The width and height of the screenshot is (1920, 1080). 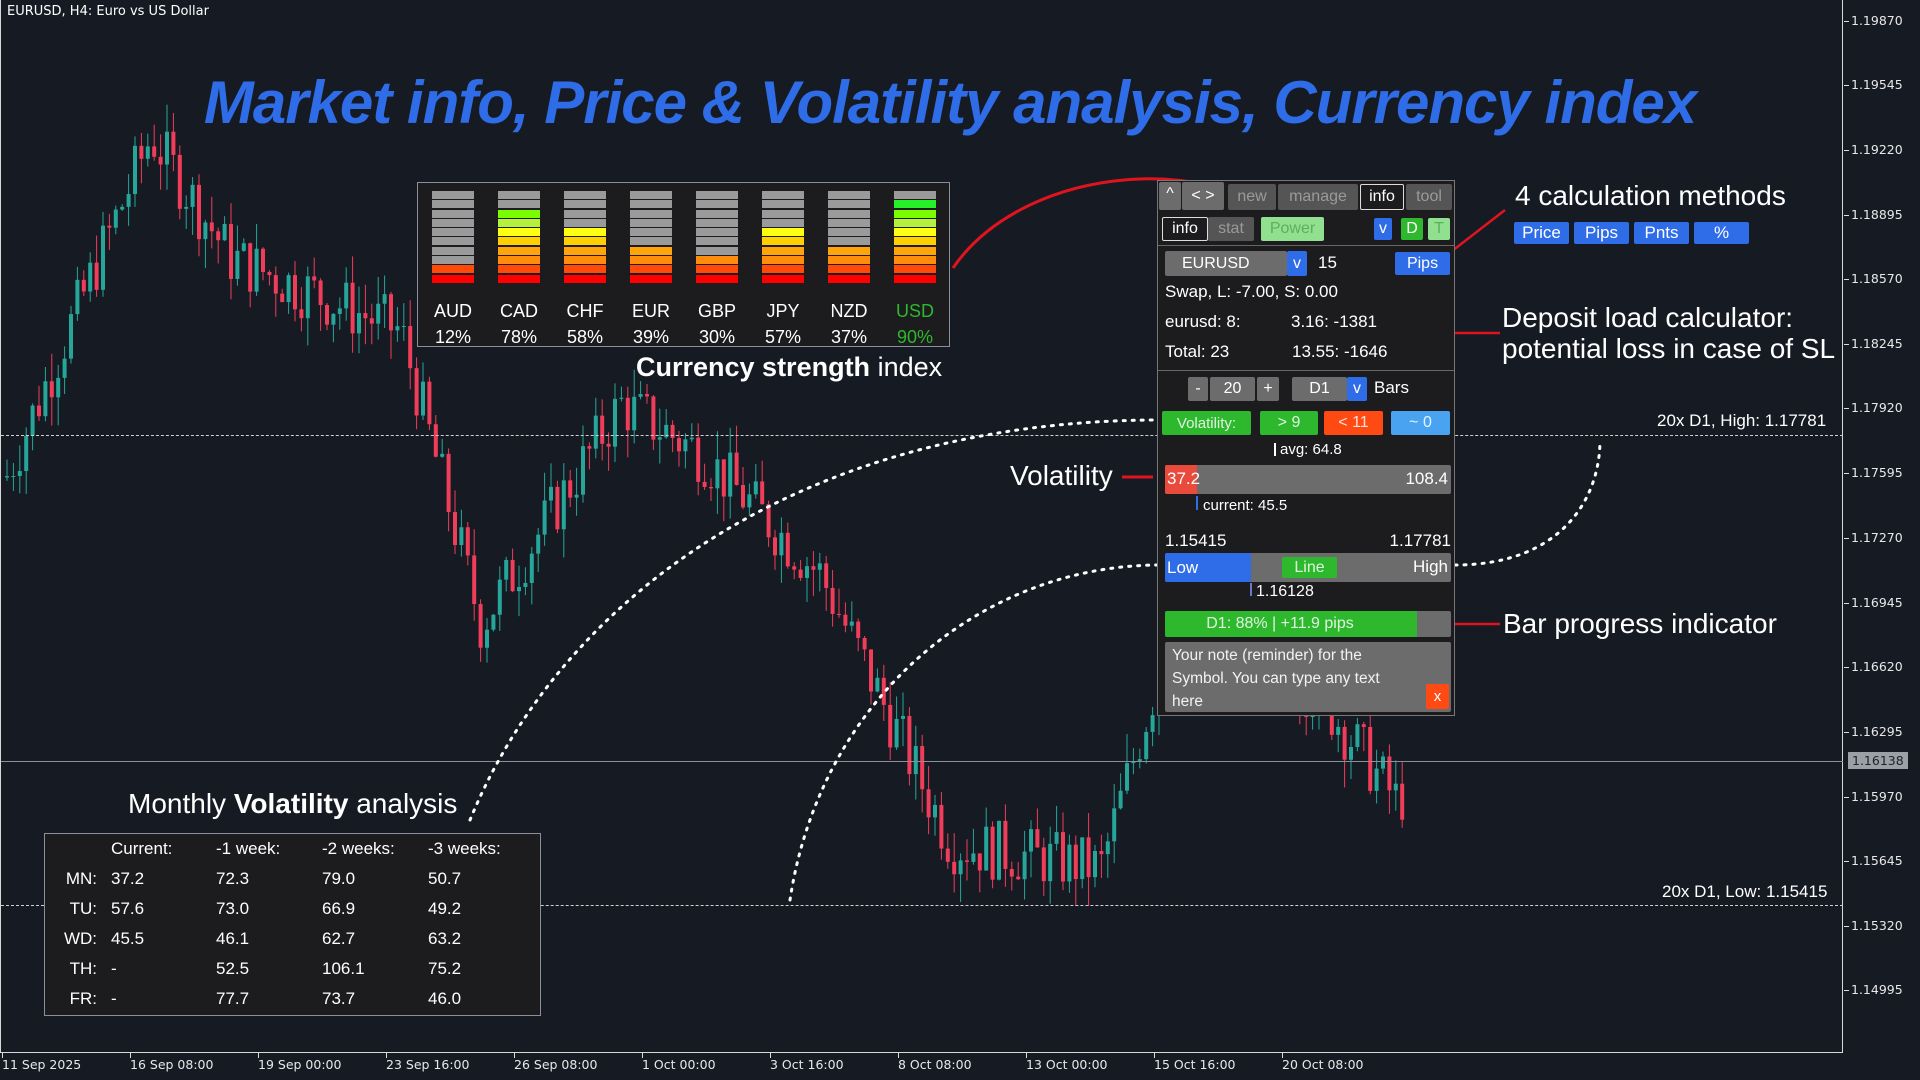 What do you see at coordinates (922, 435) in the screenshot?
I see `high-level-line` at bounding box center [922, 435].